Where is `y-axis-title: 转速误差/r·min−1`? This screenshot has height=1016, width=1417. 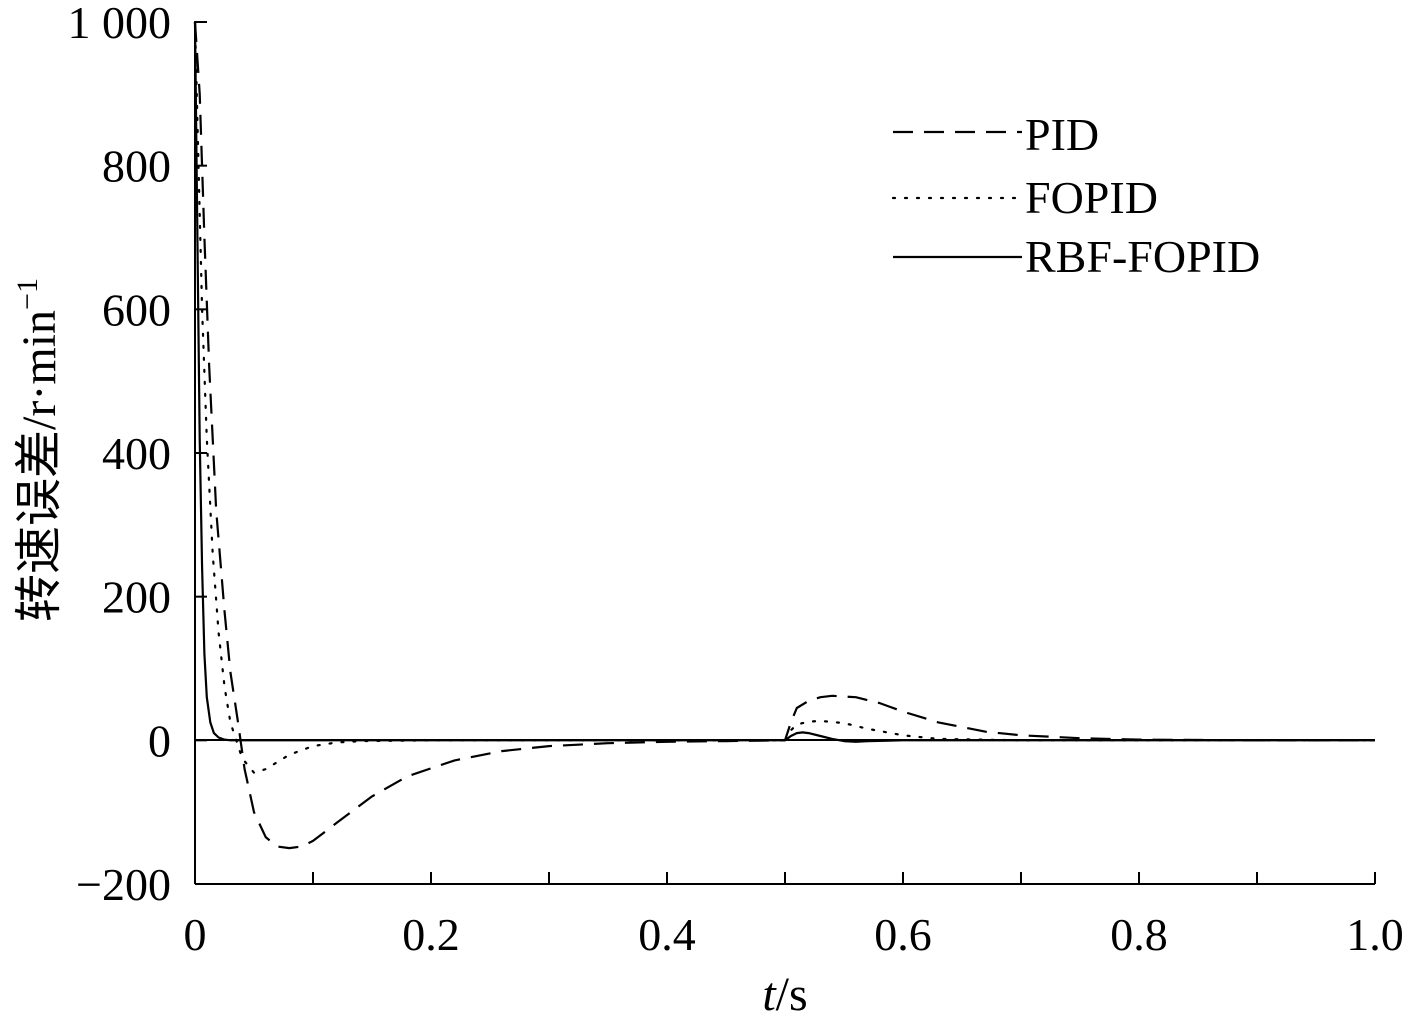
y-axis-title: 转速误差/r·min−1 is located at coordinates (38, 450).